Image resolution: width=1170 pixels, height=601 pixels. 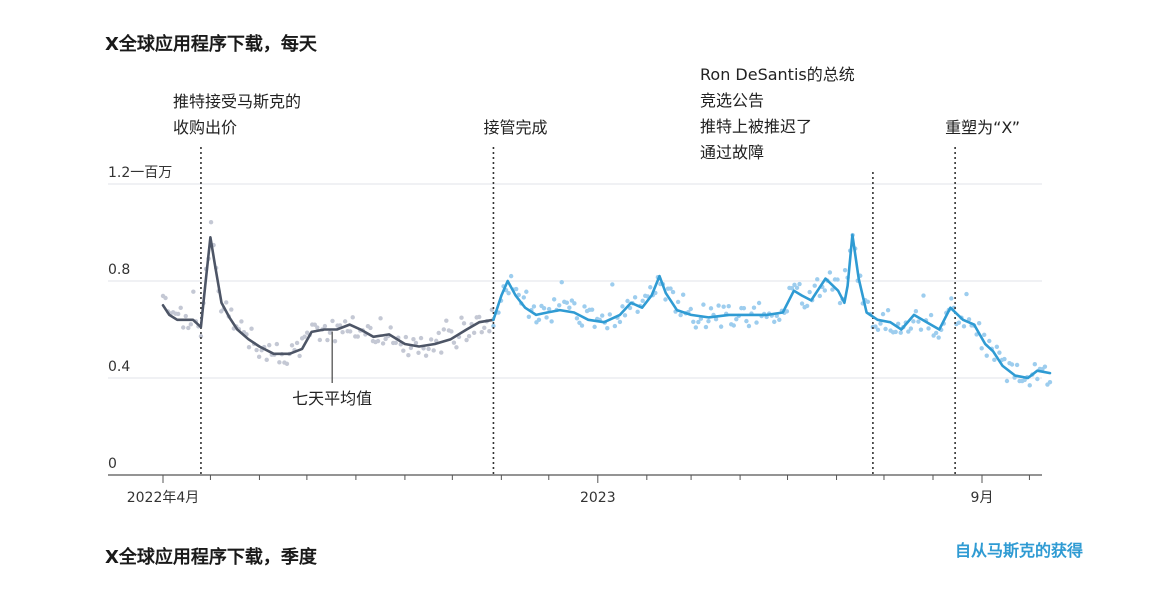 I want to click on legend-since-musk: 自从马斯克的获得, so click(x=1019, y=550).